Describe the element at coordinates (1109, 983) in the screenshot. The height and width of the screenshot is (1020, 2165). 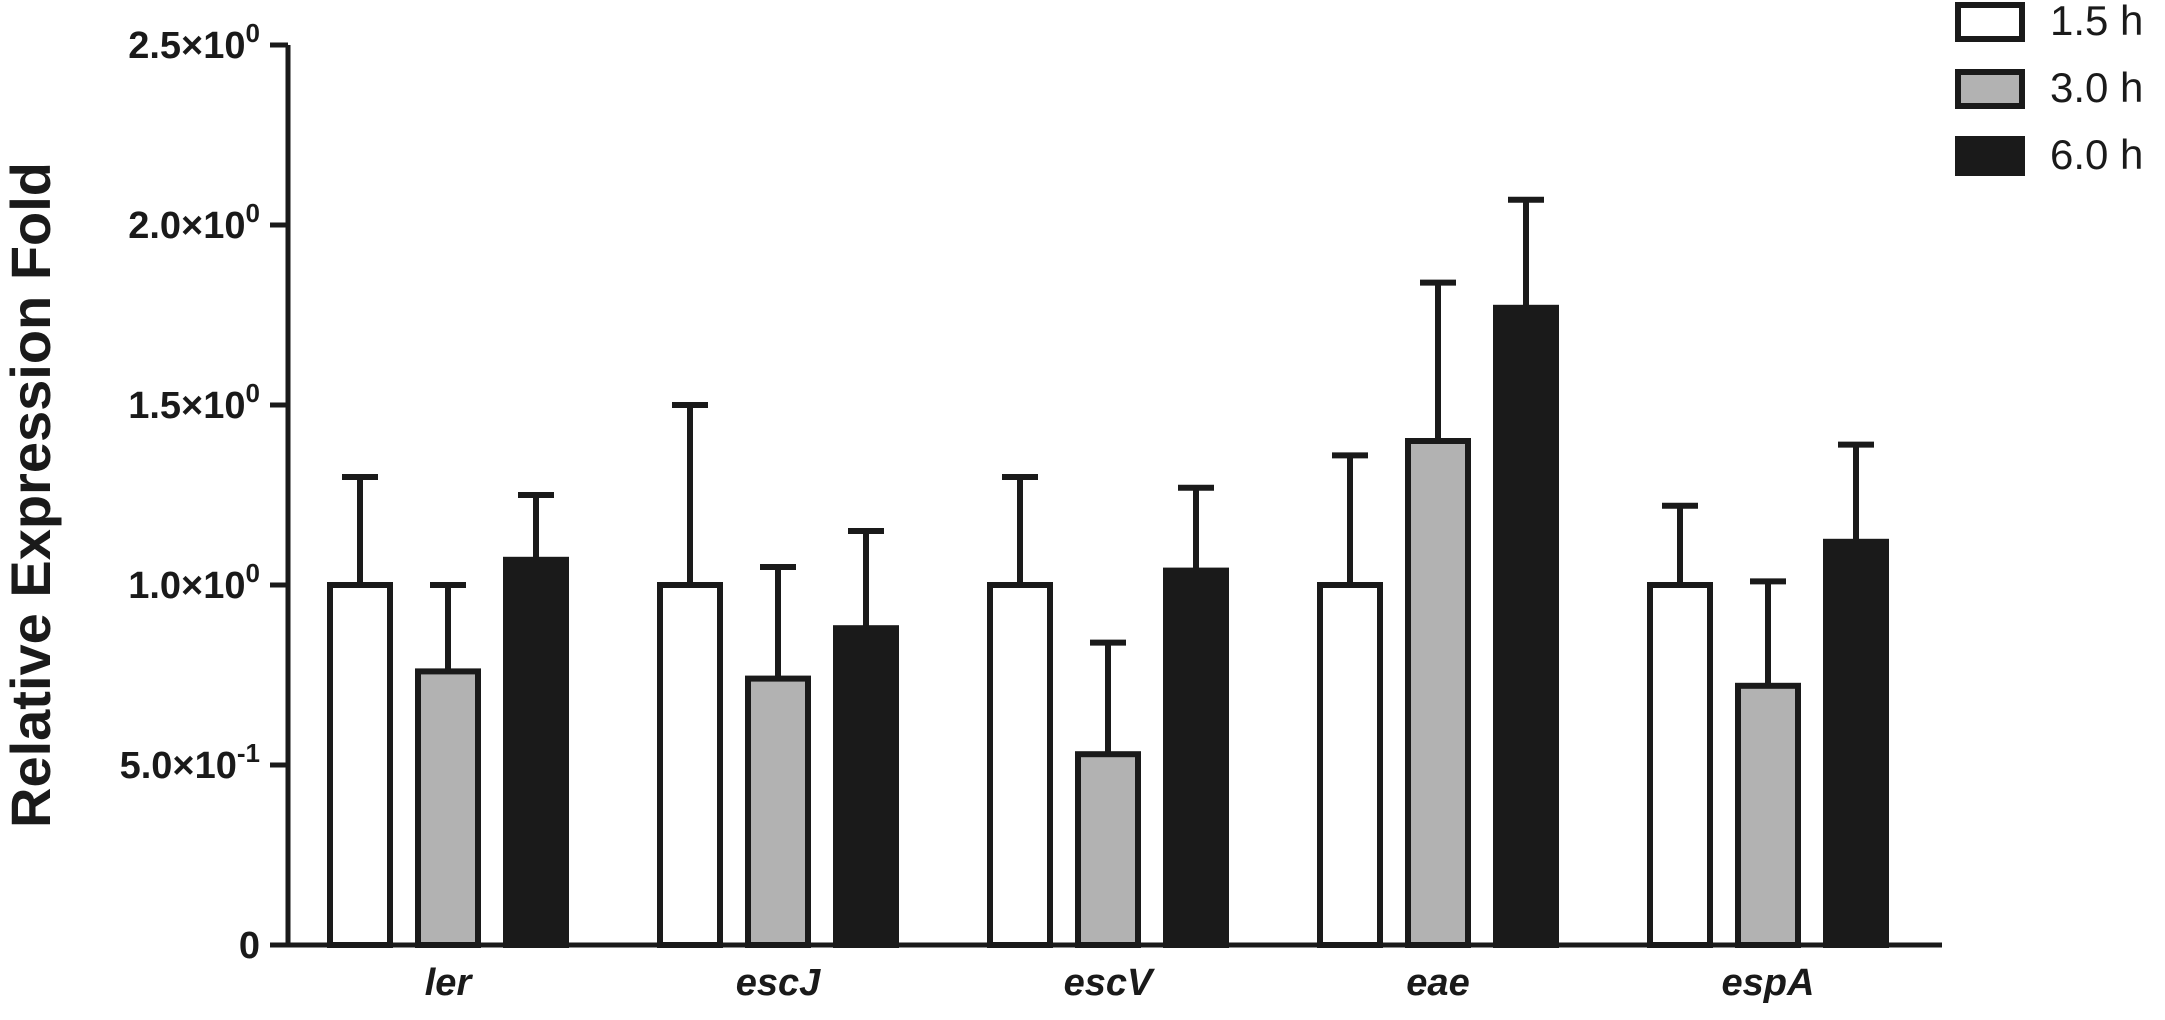
I see `x-tick-label: escV` at that location.